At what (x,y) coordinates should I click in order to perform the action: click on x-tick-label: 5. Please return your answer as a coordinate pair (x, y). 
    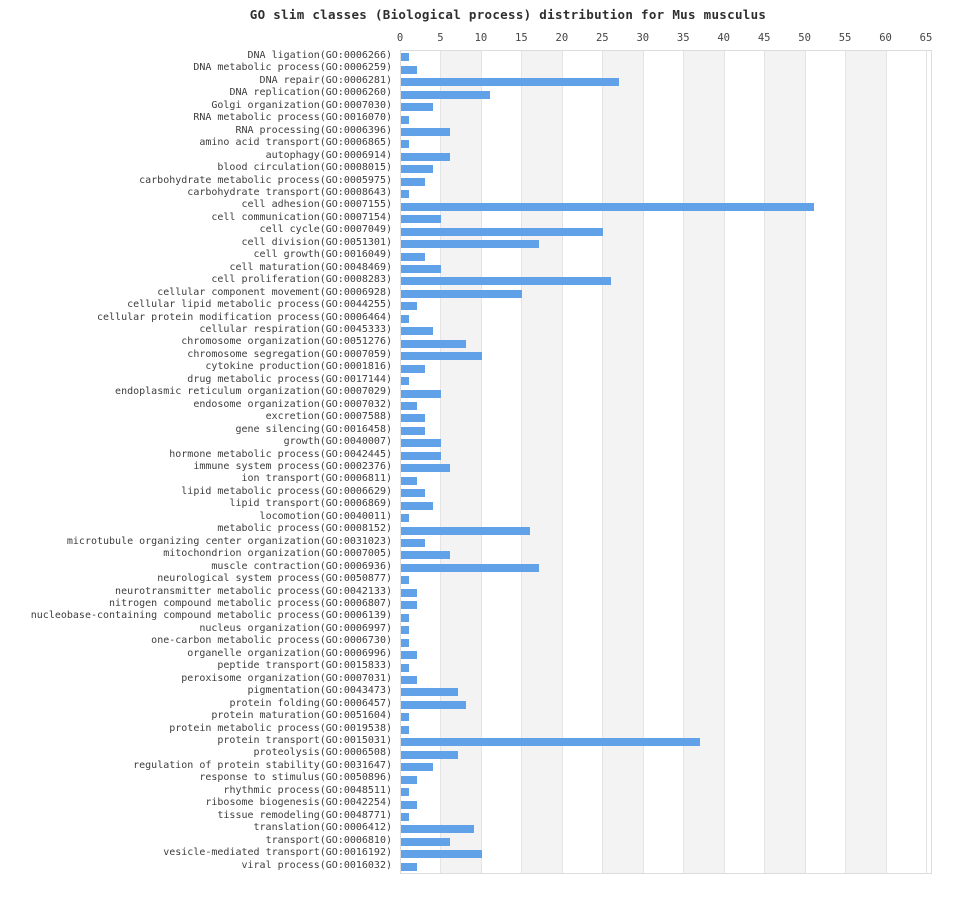
    Looking at the image, I should click on (440, 38).